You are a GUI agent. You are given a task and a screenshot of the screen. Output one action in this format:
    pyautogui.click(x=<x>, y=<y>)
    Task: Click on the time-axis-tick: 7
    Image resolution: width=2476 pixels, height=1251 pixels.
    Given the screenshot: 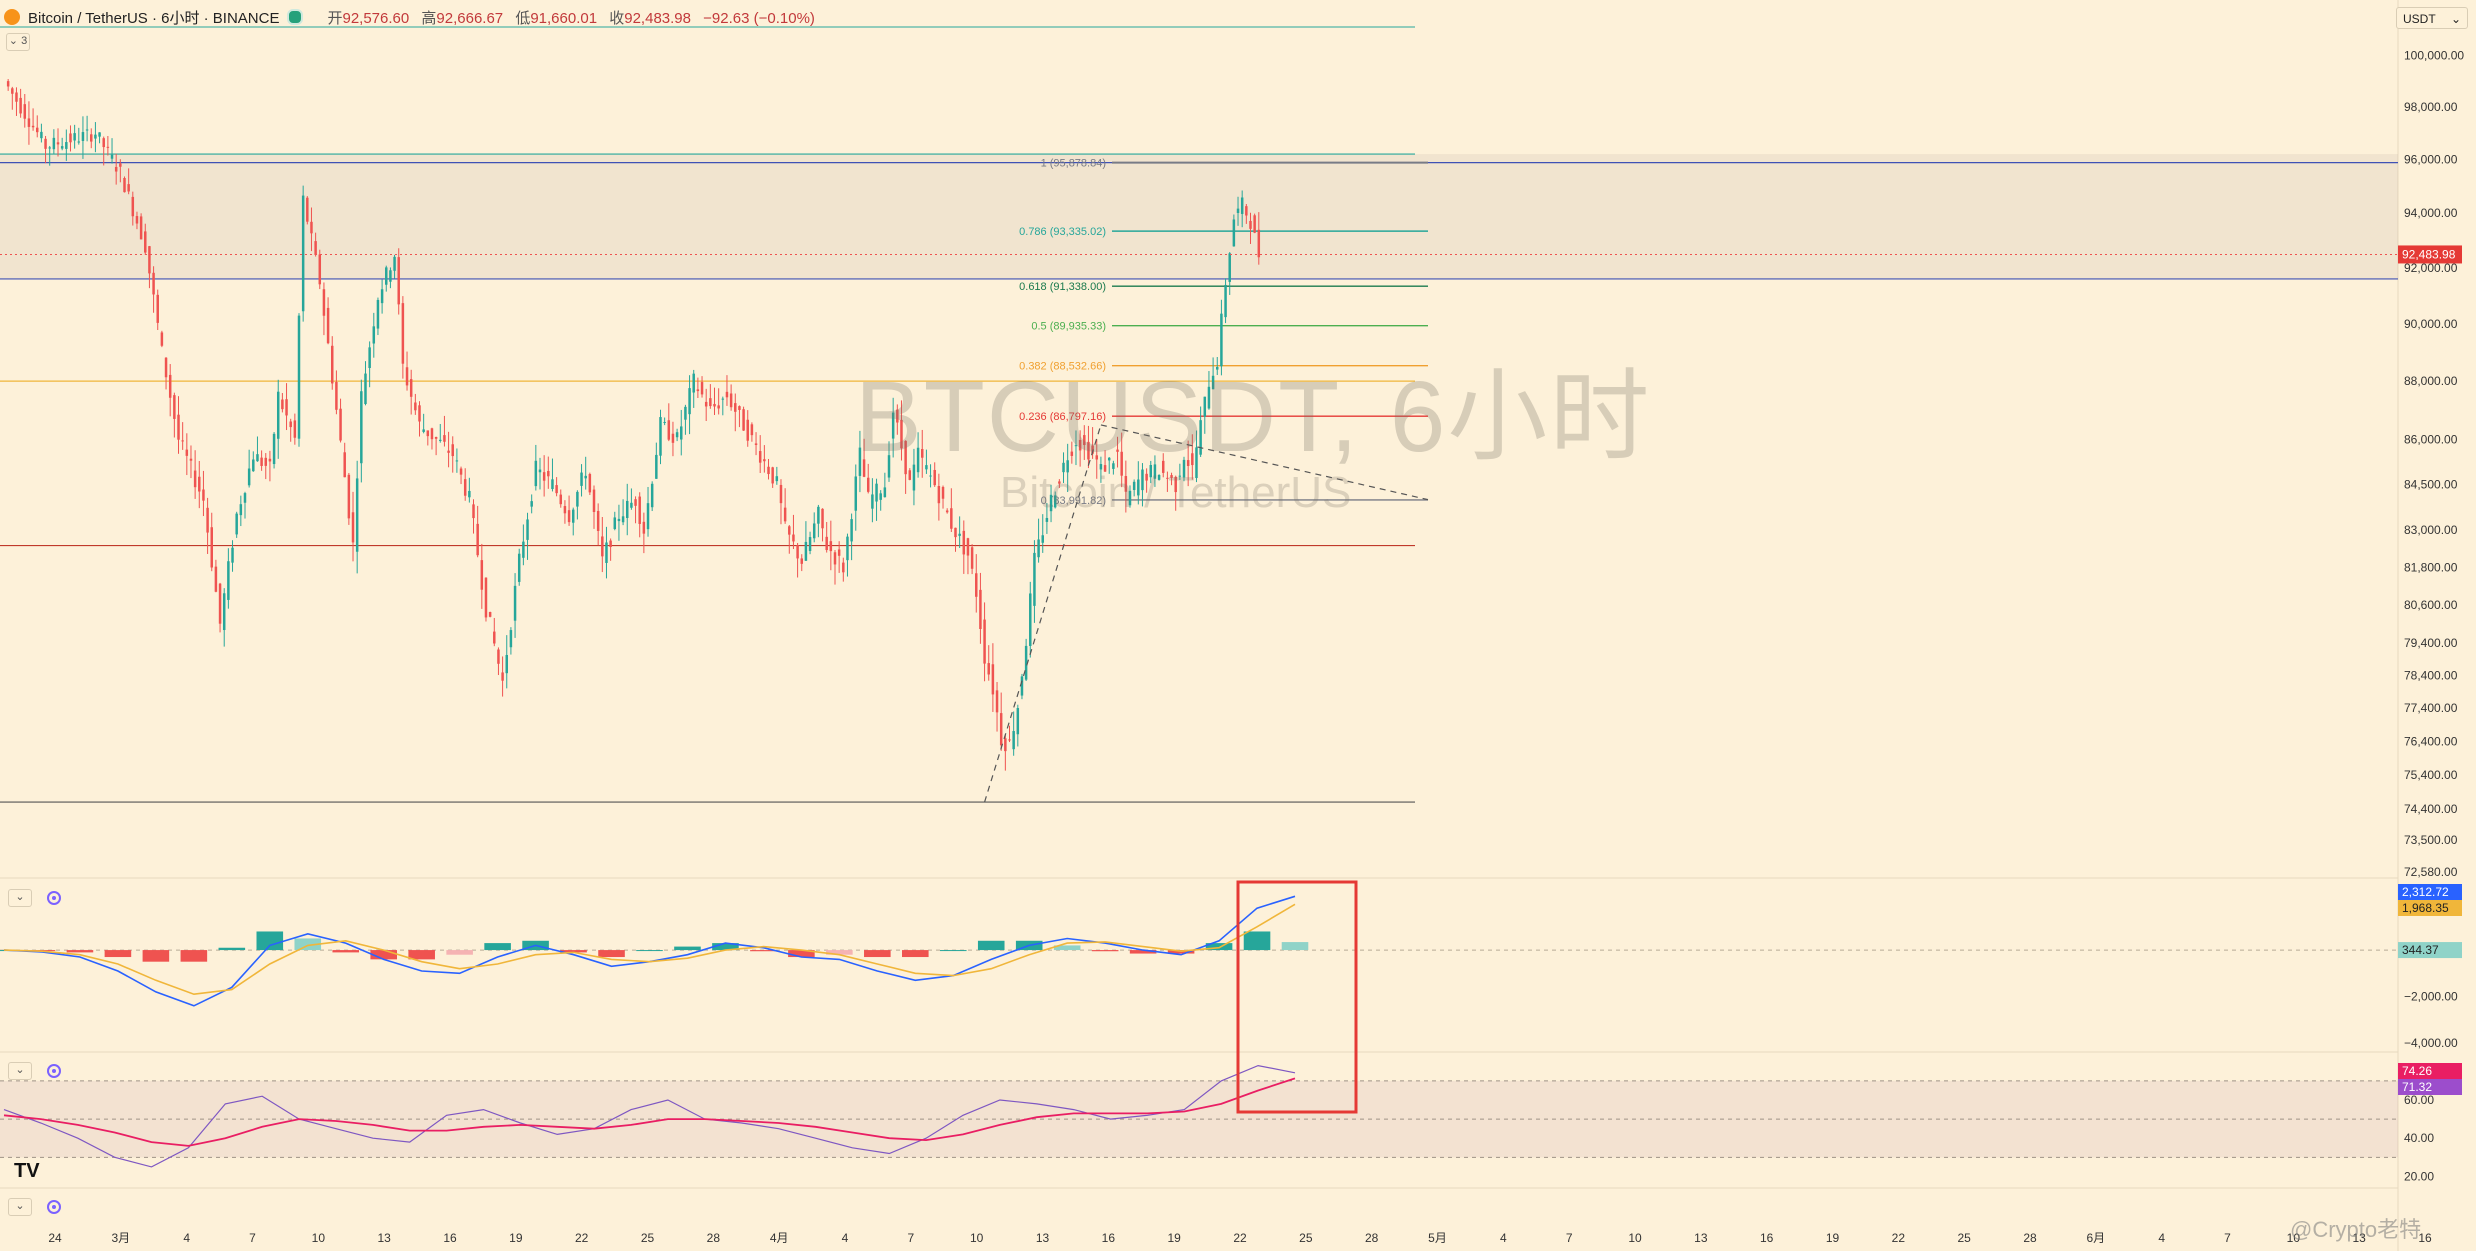 What is the action you would take?
    pyautogui.click(x=1569, y=1238)
    